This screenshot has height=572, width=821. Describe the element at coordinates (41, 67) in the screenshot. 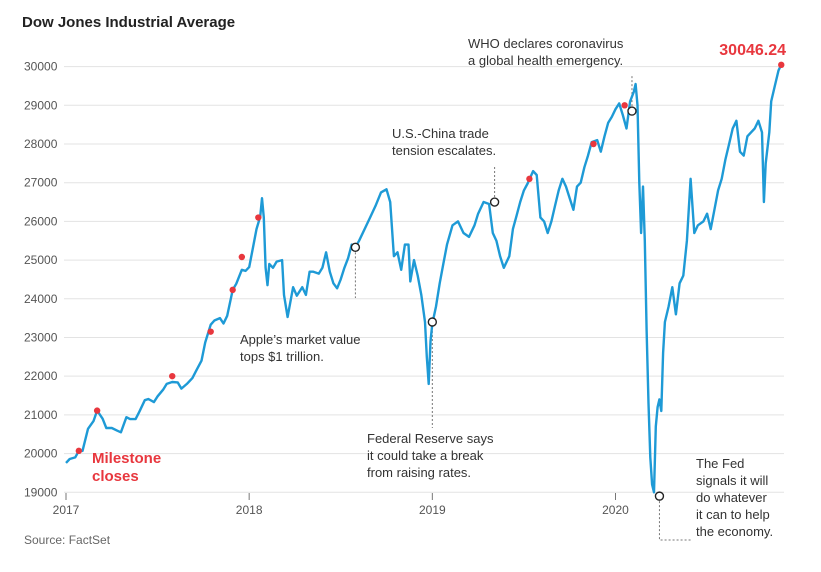

I see `y-tick-label-30000: 30000` at that location.